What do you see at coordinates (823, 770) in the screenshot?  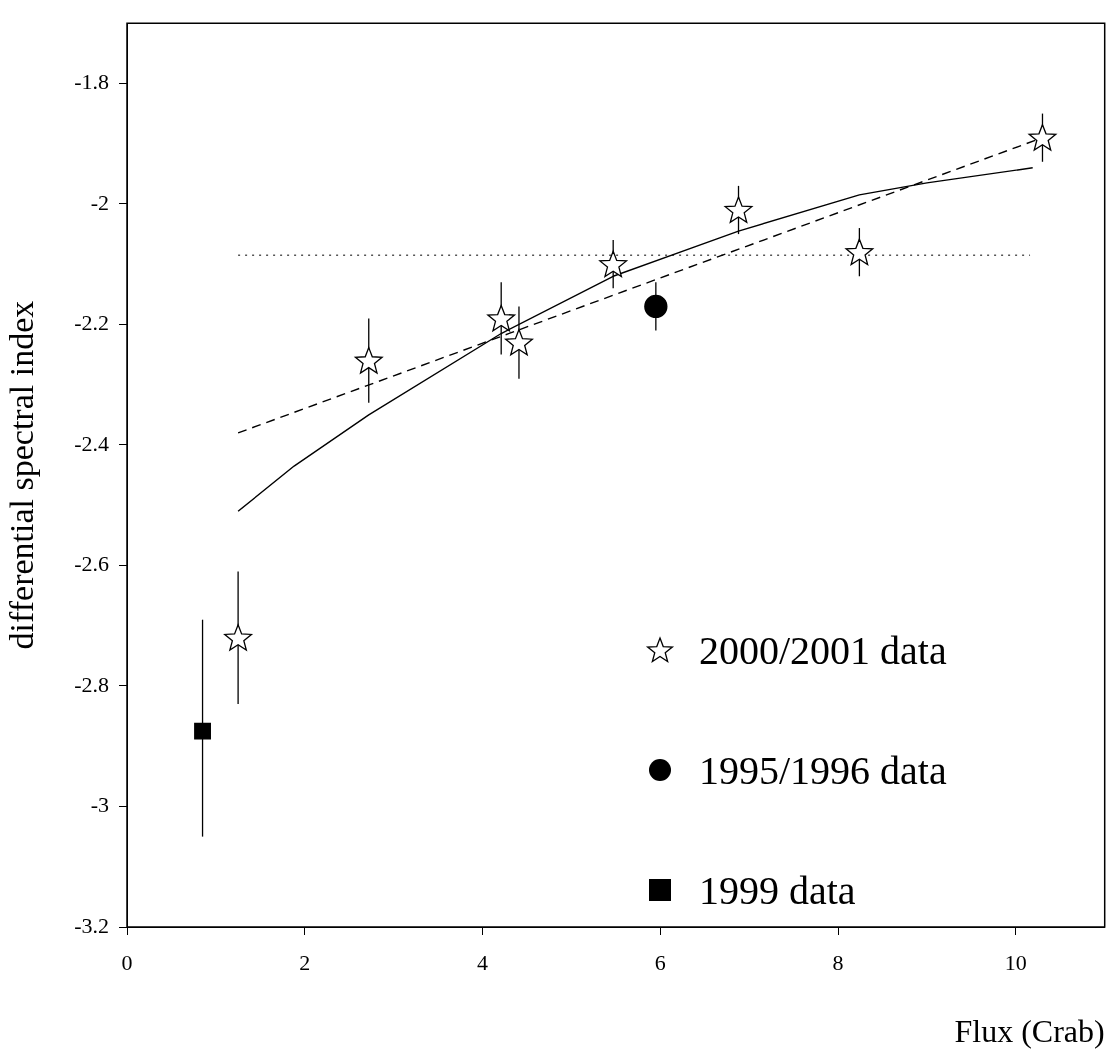 I see `legend-label: 1995/1996 data` at bounding box center [823, 770].